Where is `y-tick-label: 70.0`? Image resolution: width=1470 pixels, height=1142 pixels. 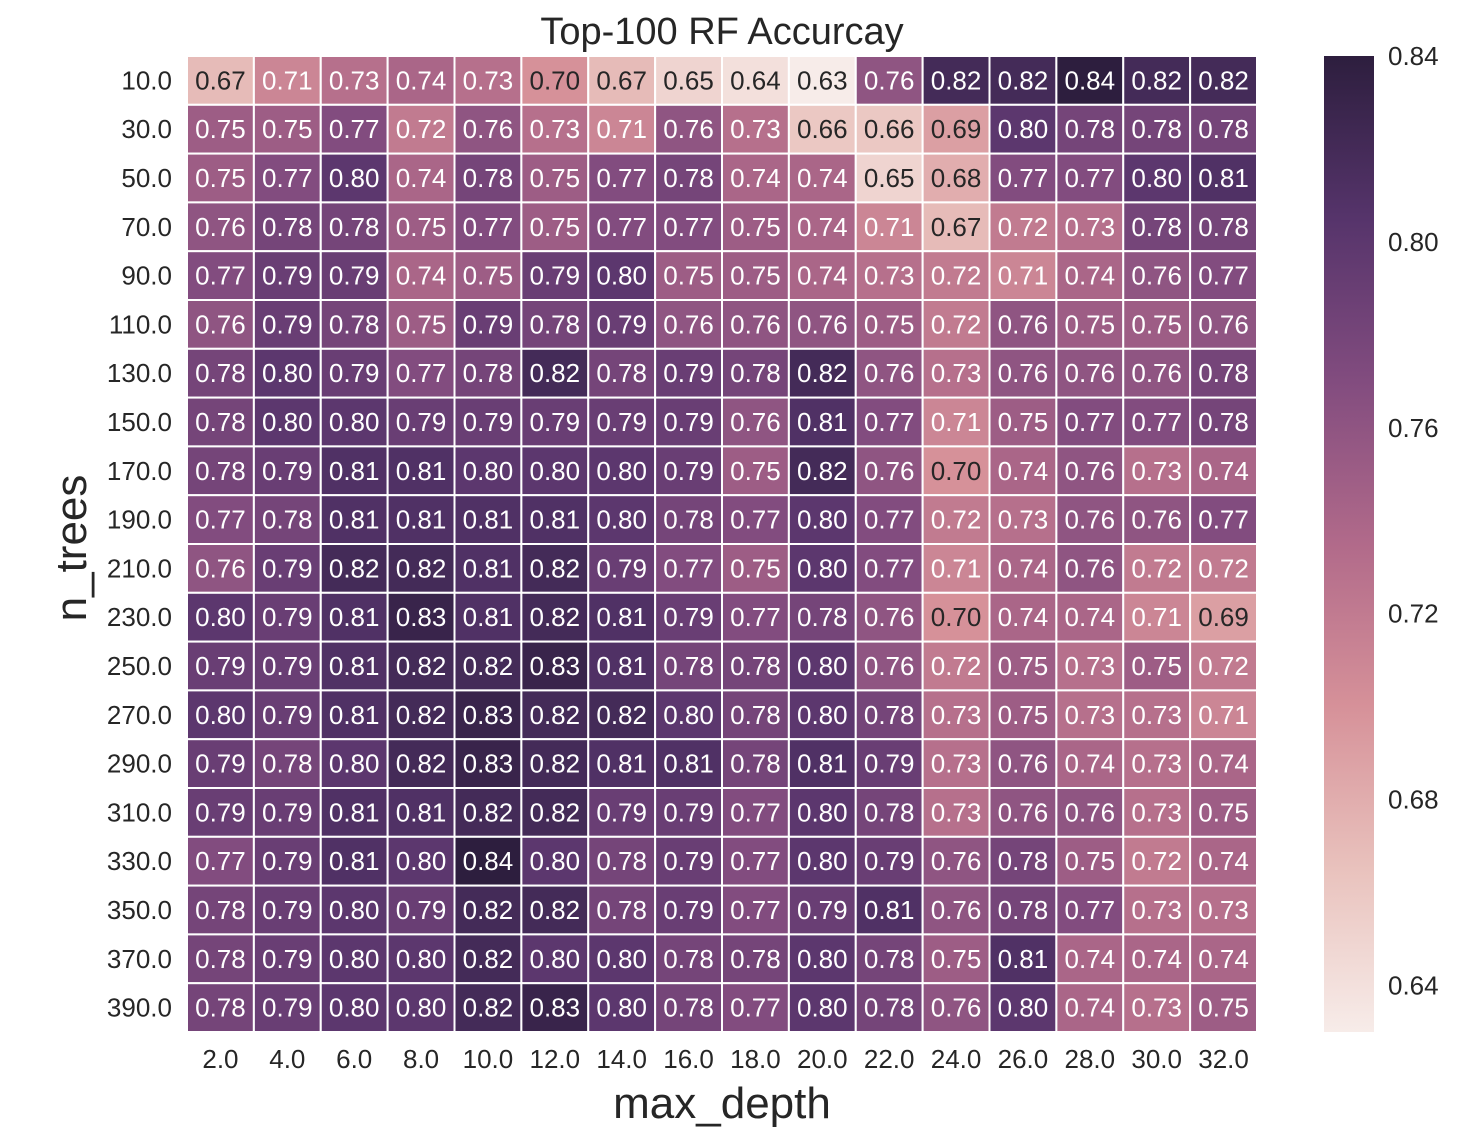 y-tick-label: 70.0 is located at coordinates (146, 227).